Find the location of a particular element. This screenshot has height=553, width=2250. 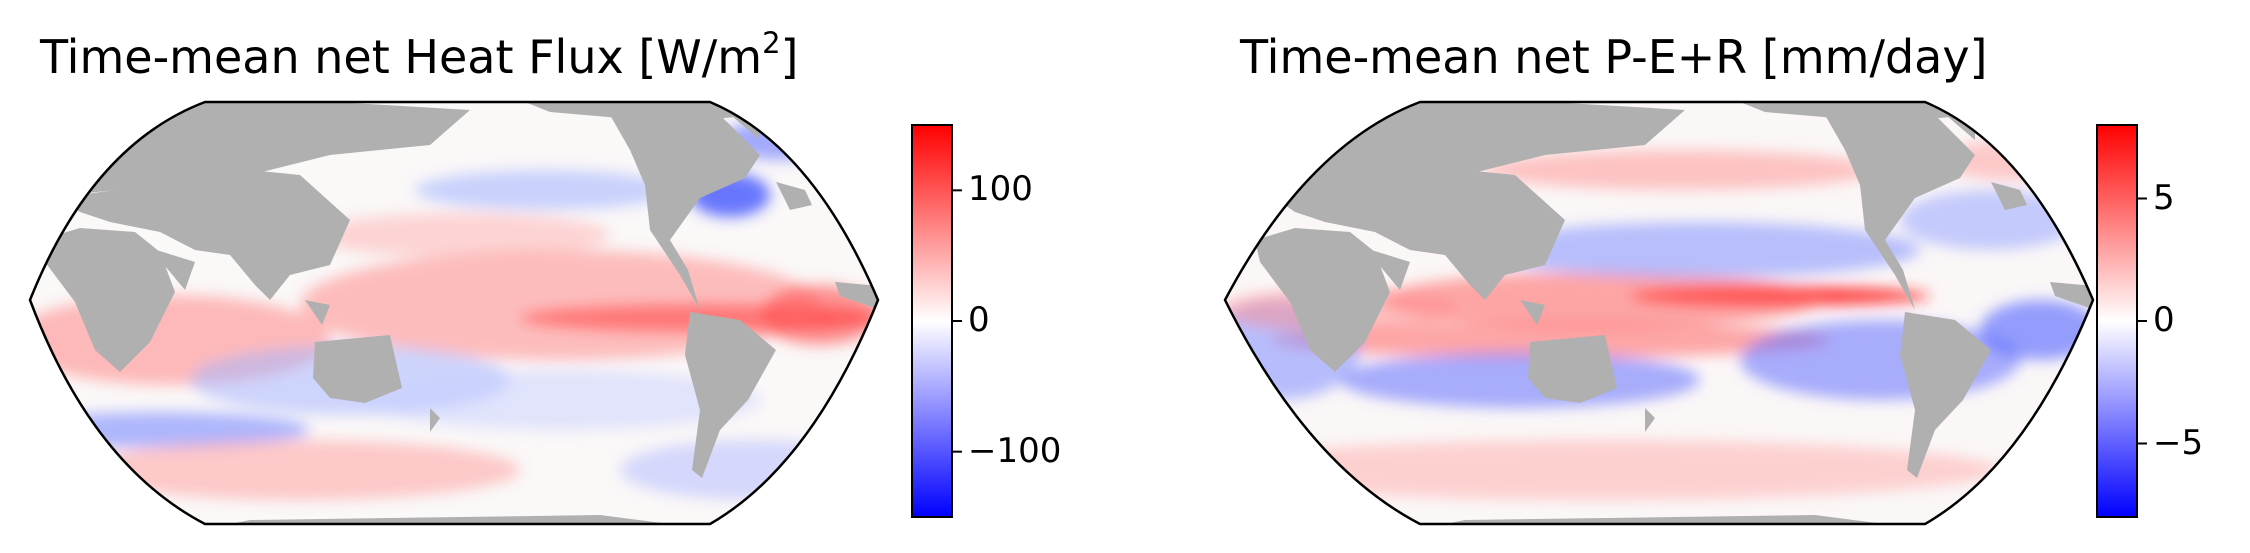

heat-flux-colorbar is located at coordinates (932, 321).